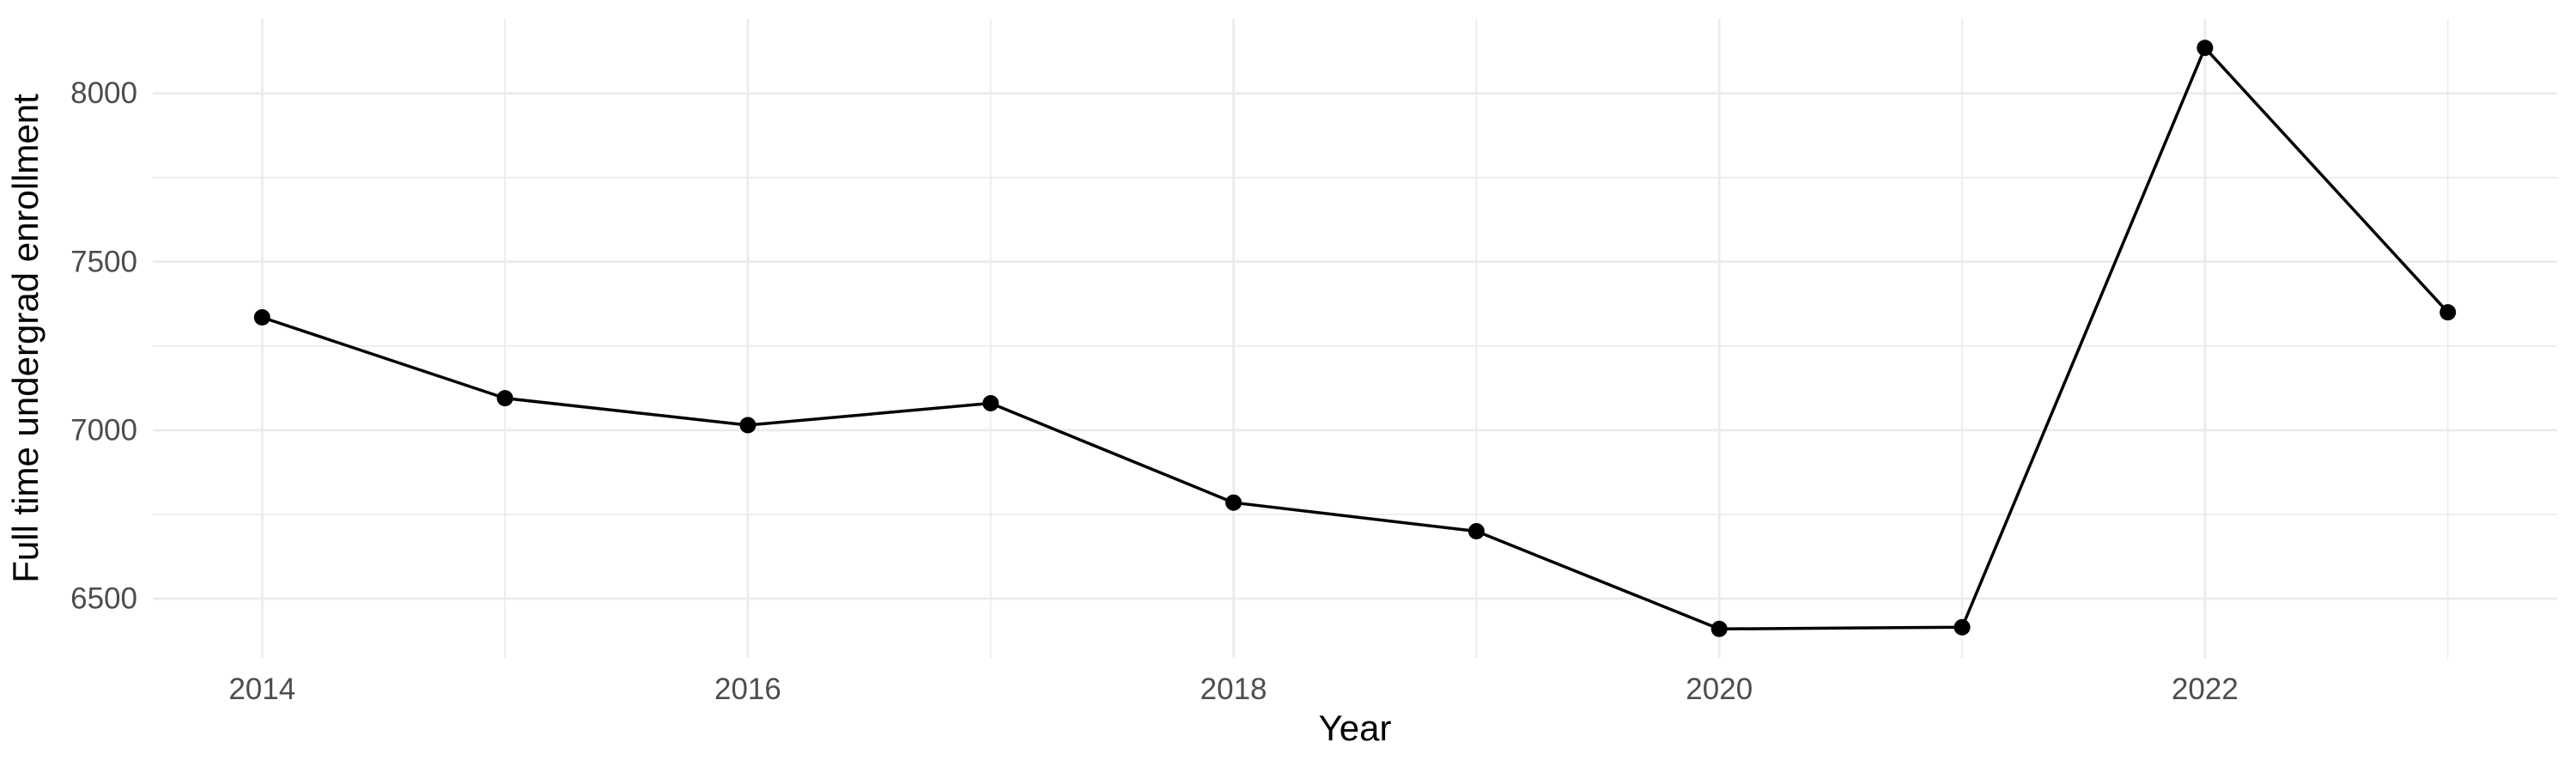 Image resolution: width=2576 pixels, height=773 pixels. Describe the element at coordinates (104, 93) in the screenshot. I see `y-tick-label: 8000` at that location.